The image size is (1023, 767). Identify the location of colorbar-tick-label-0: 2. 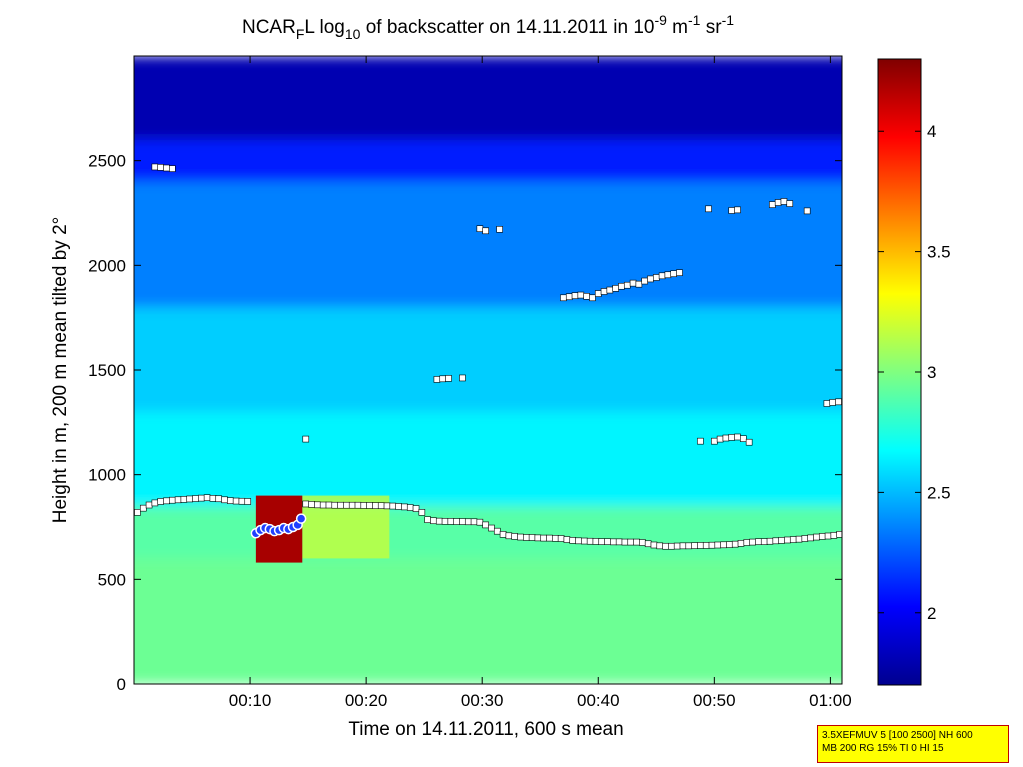
(931, 613).